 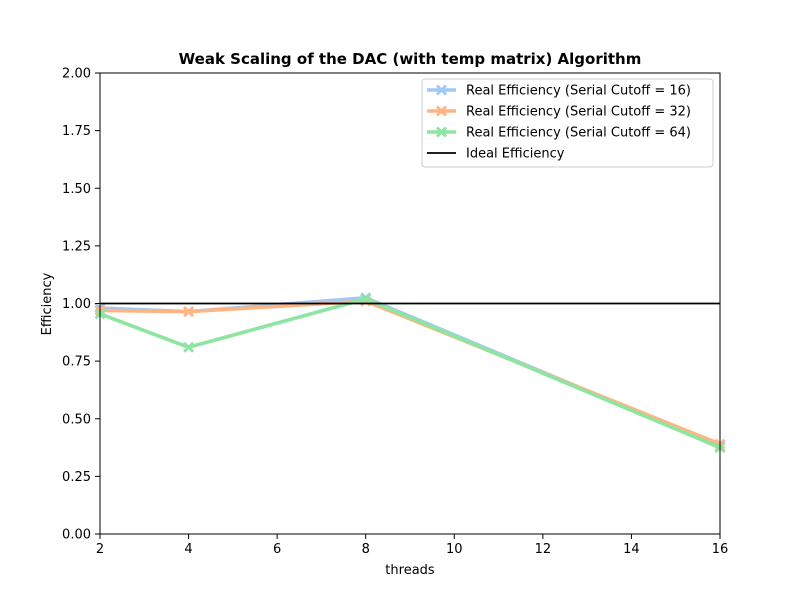 What do you see at coordinates (76, 535) in the screenshot?
I see `y-tick-label: 0.00` at bounding box center [76, 535].